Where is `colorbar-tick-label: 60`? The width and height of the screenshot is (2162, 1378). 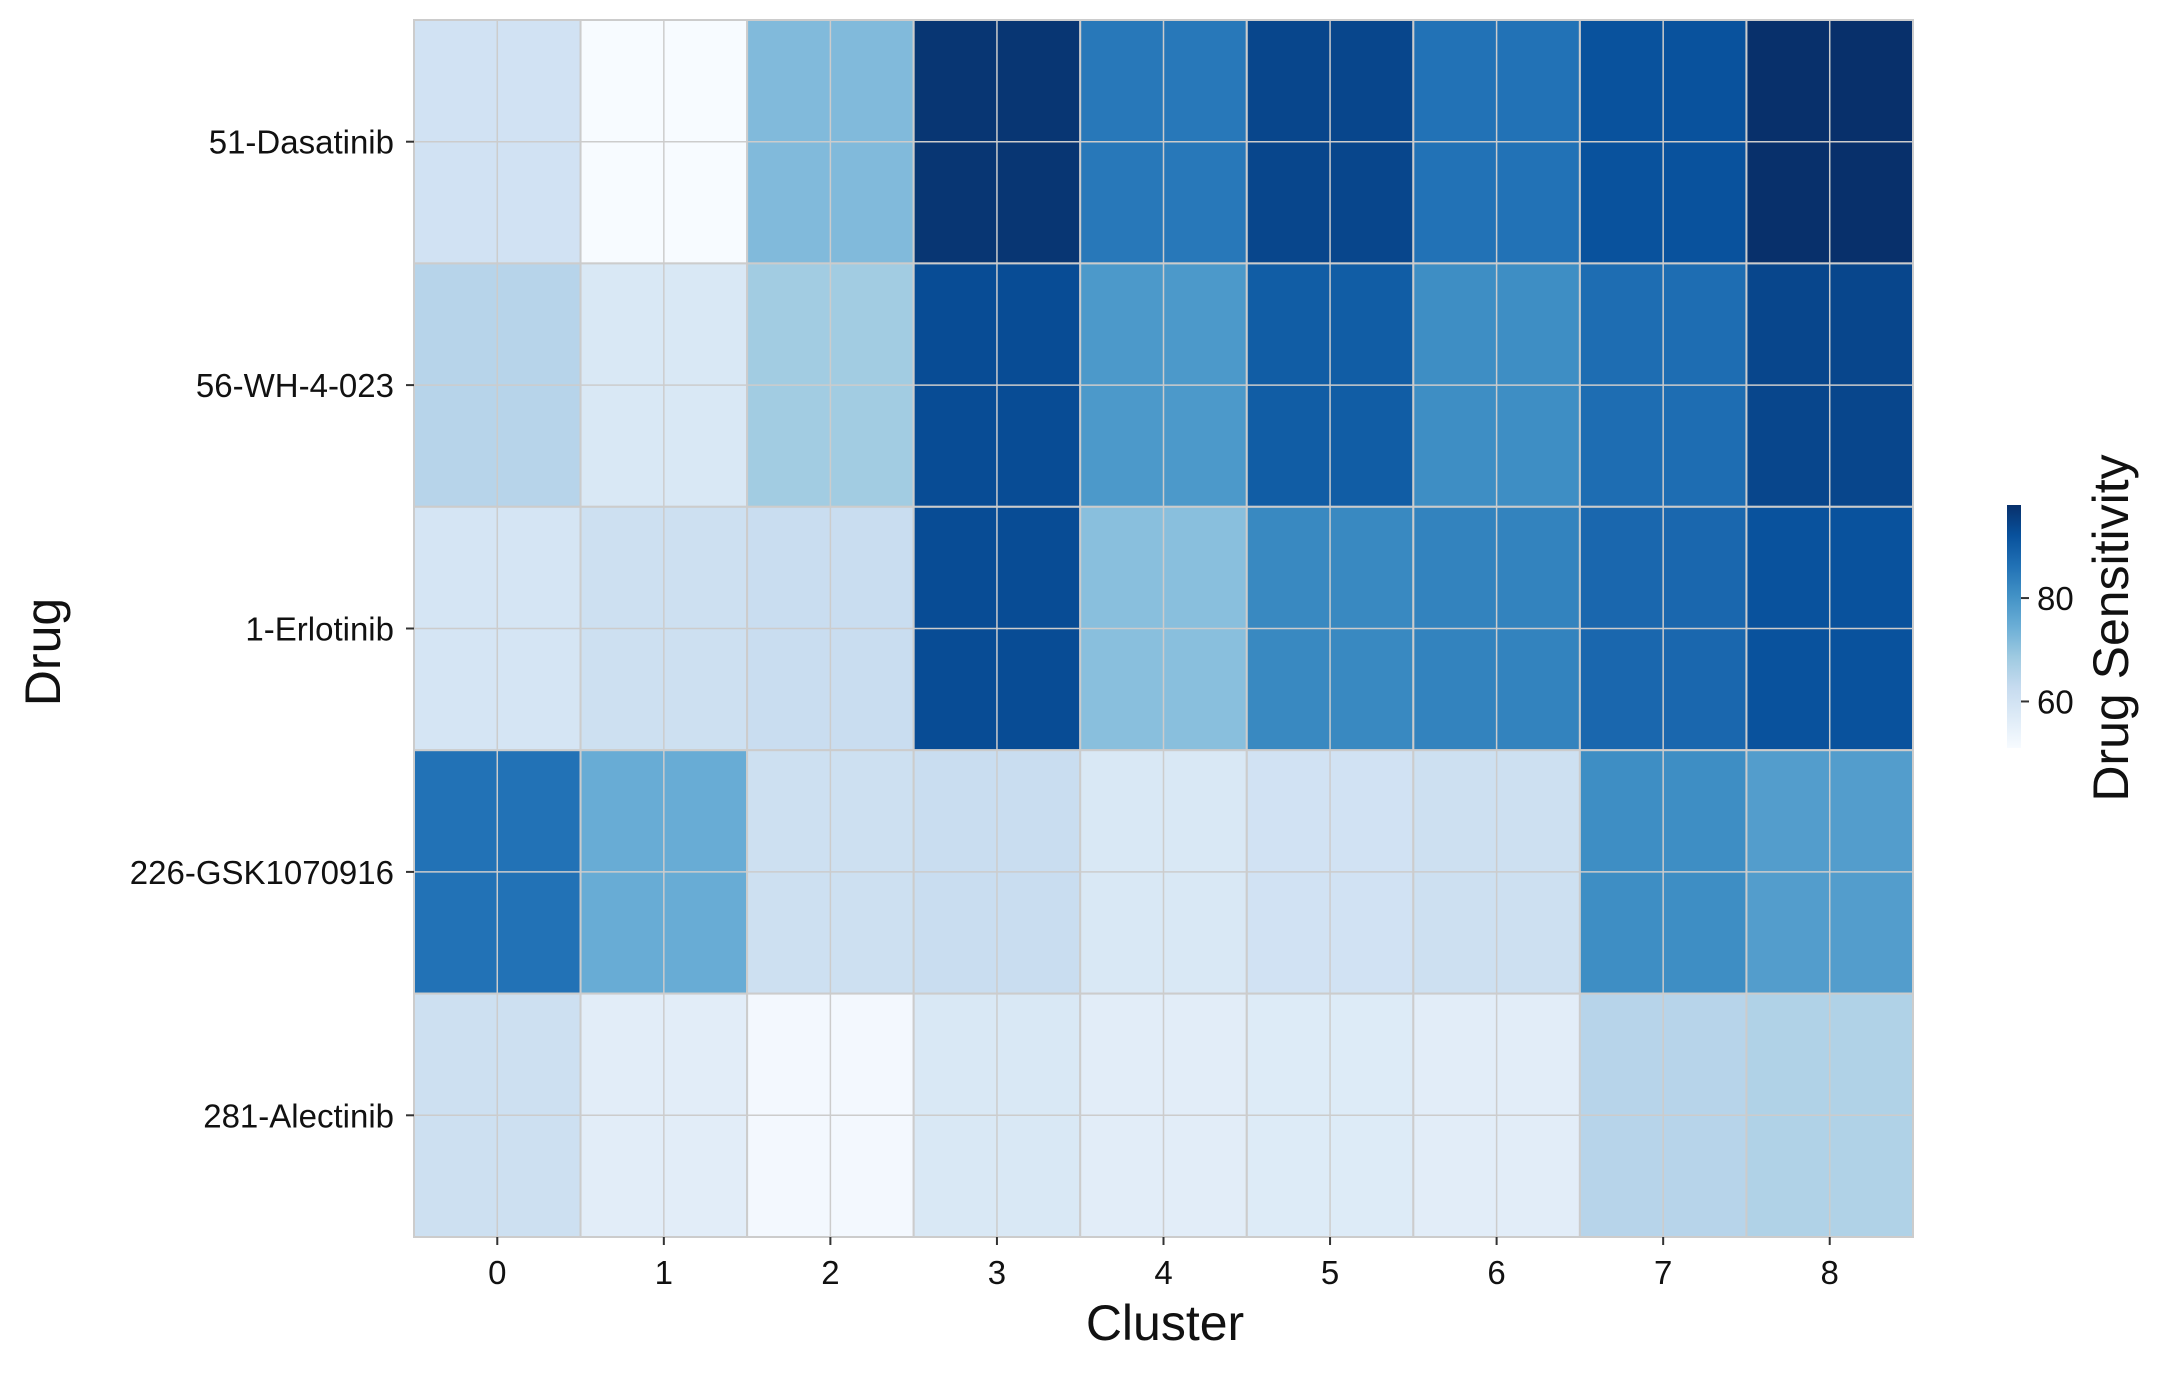 colorbar-tick-label: 60 is located at coordinates (2055, 701).